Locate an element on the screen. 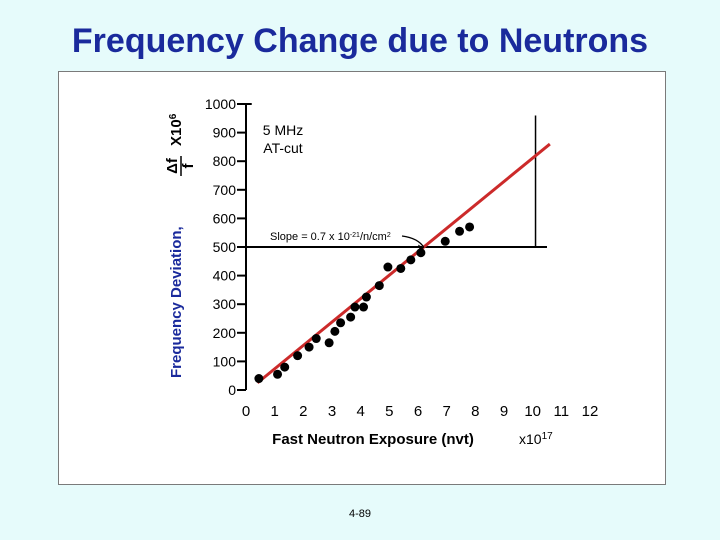 Image resolution: width=720 pixels, height=540 pixels. x-tick-label: 7 is located at coordinates (446, 411).